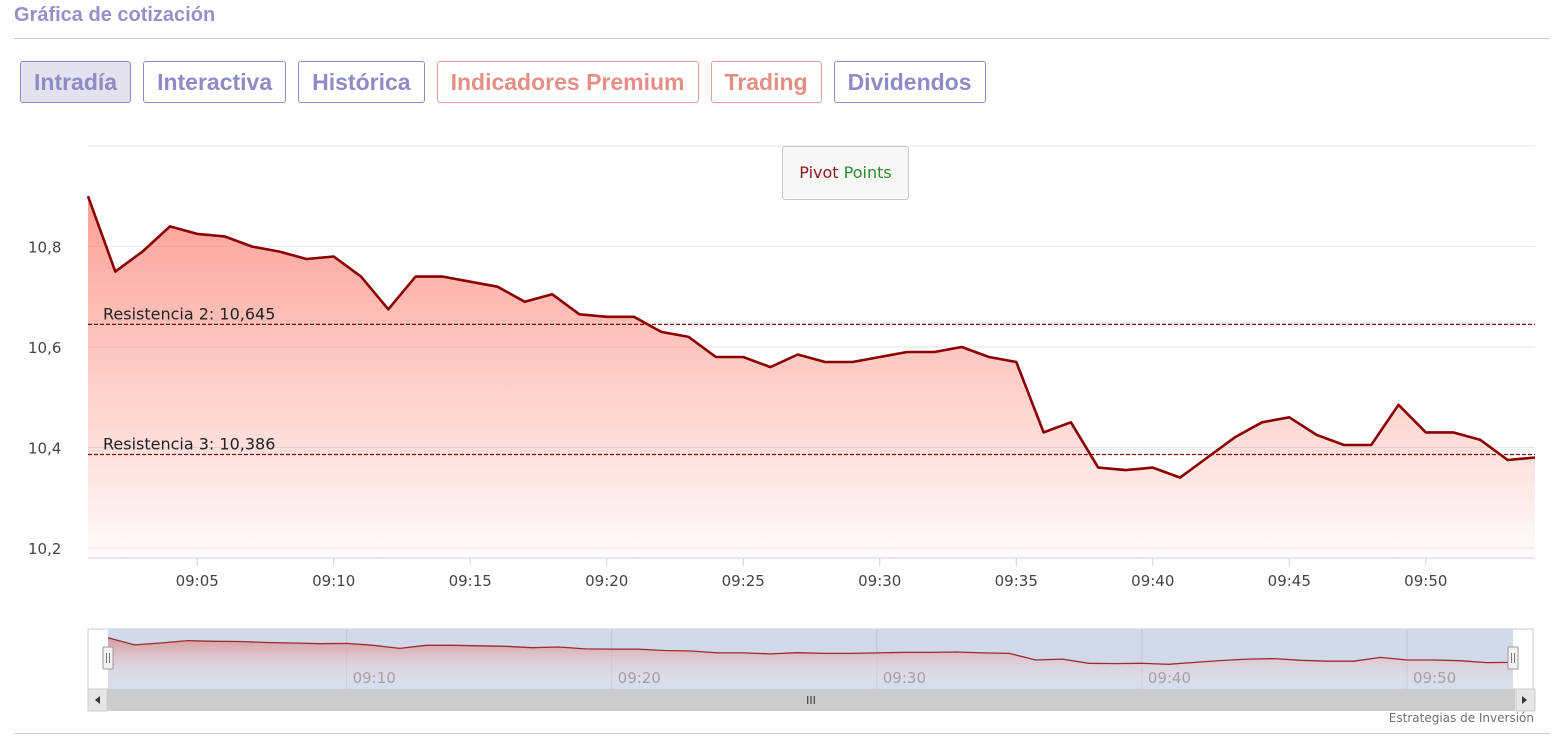 This screenshot has height=752, width=1560. I want to click on points-label: Points, so click(867, 172).